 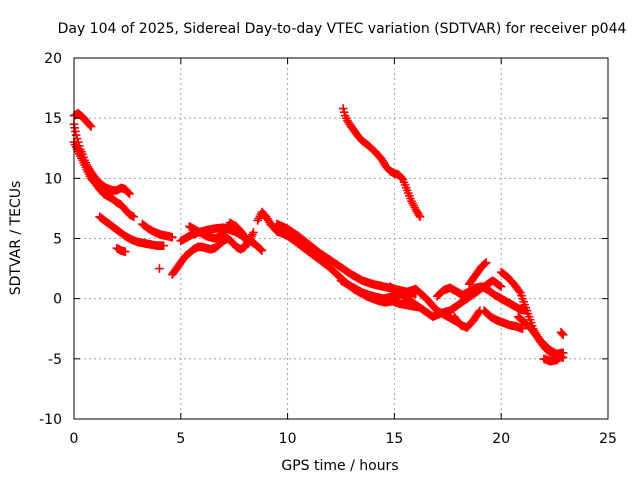 What do you see at coordinates (53, 179) in the screenshot?
I see `y-tick-label: 10` at bounding box center [53, 179].